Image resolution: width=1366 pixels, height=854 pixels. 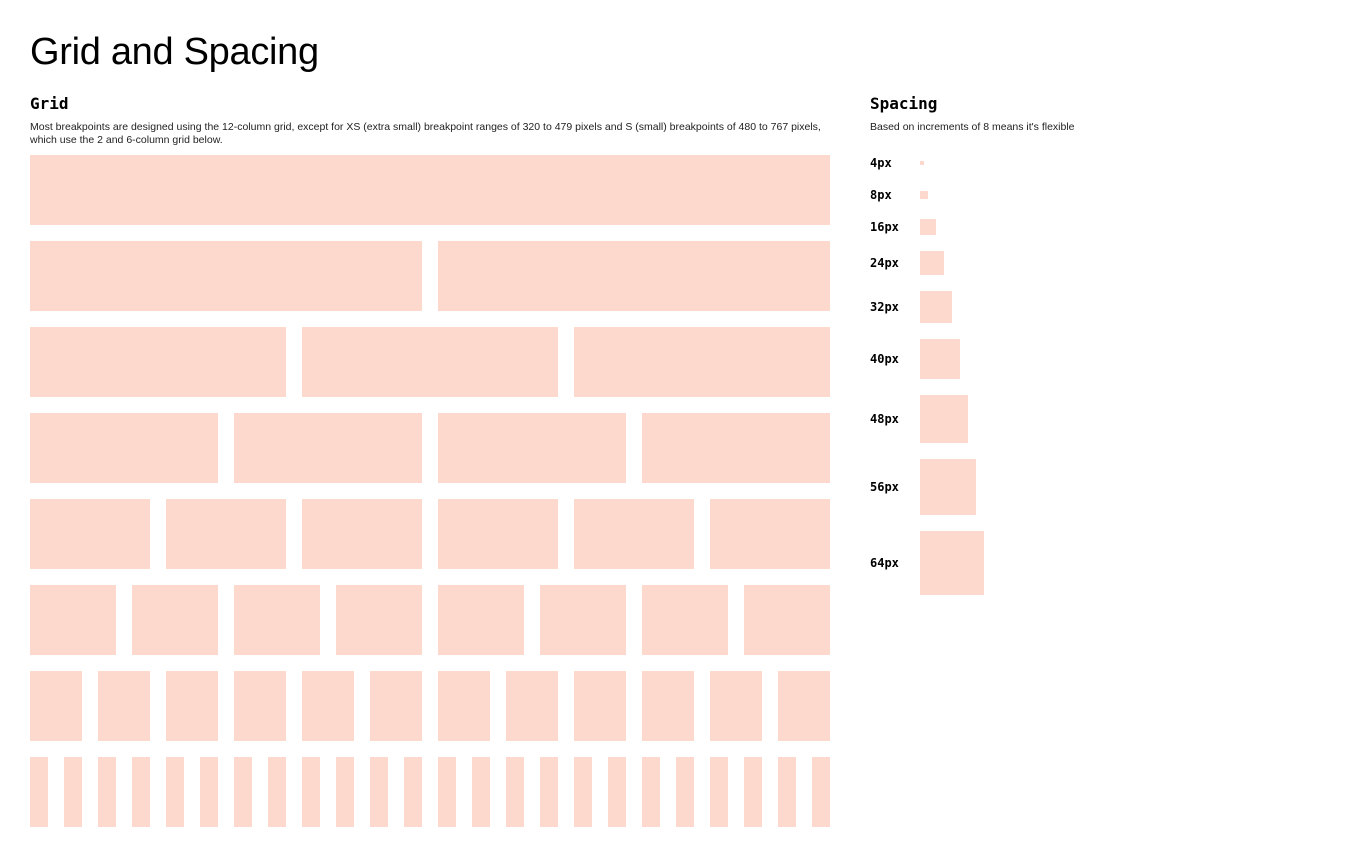 What do you see at coordinates (884, 227) in the screenshot?
I see `spacing-label: 16px` at bounding box center [884, 227].